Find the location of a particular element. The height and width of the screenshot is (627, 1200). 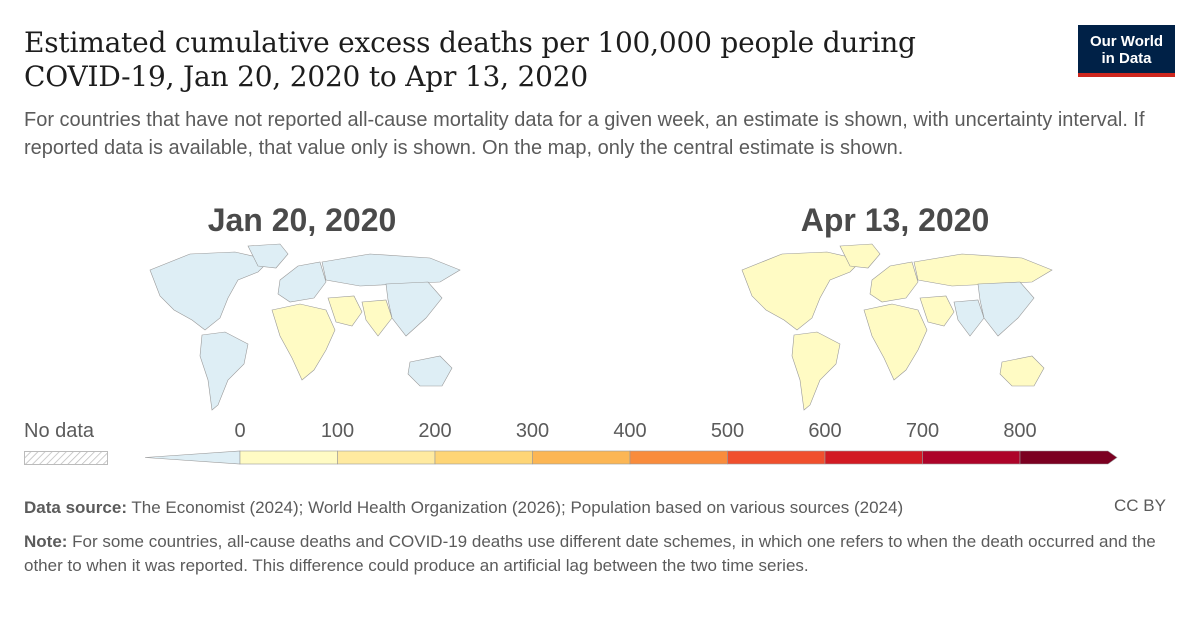

note-label: Note: is located at coordinates (46, 541).